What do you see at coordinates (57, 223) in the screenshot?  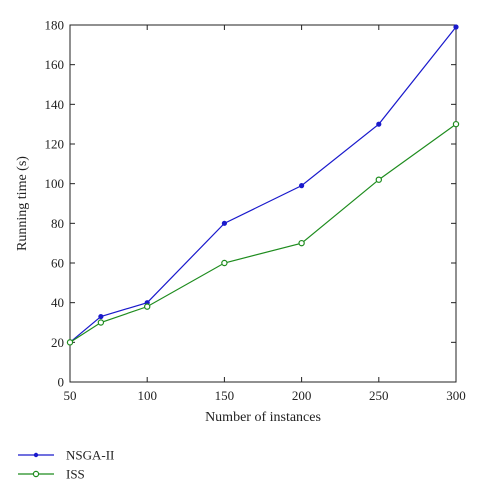 I see `y-tick-label: 80` at bounding box center [57, 223].